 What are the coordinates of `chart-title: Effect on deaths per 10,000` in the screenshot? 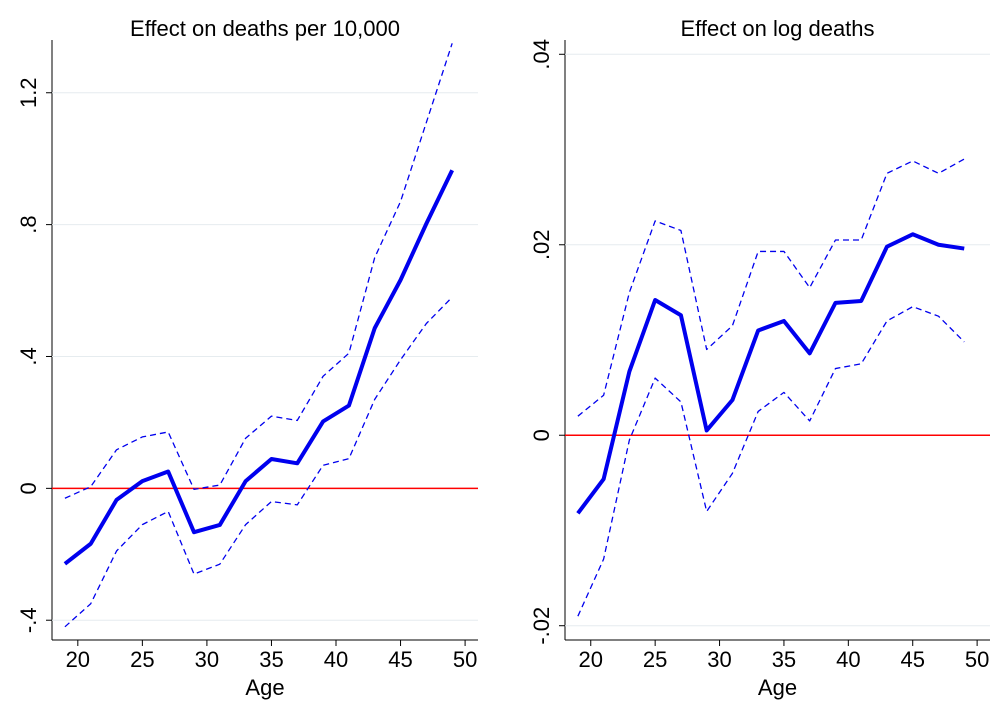 It's located at (265, 28).